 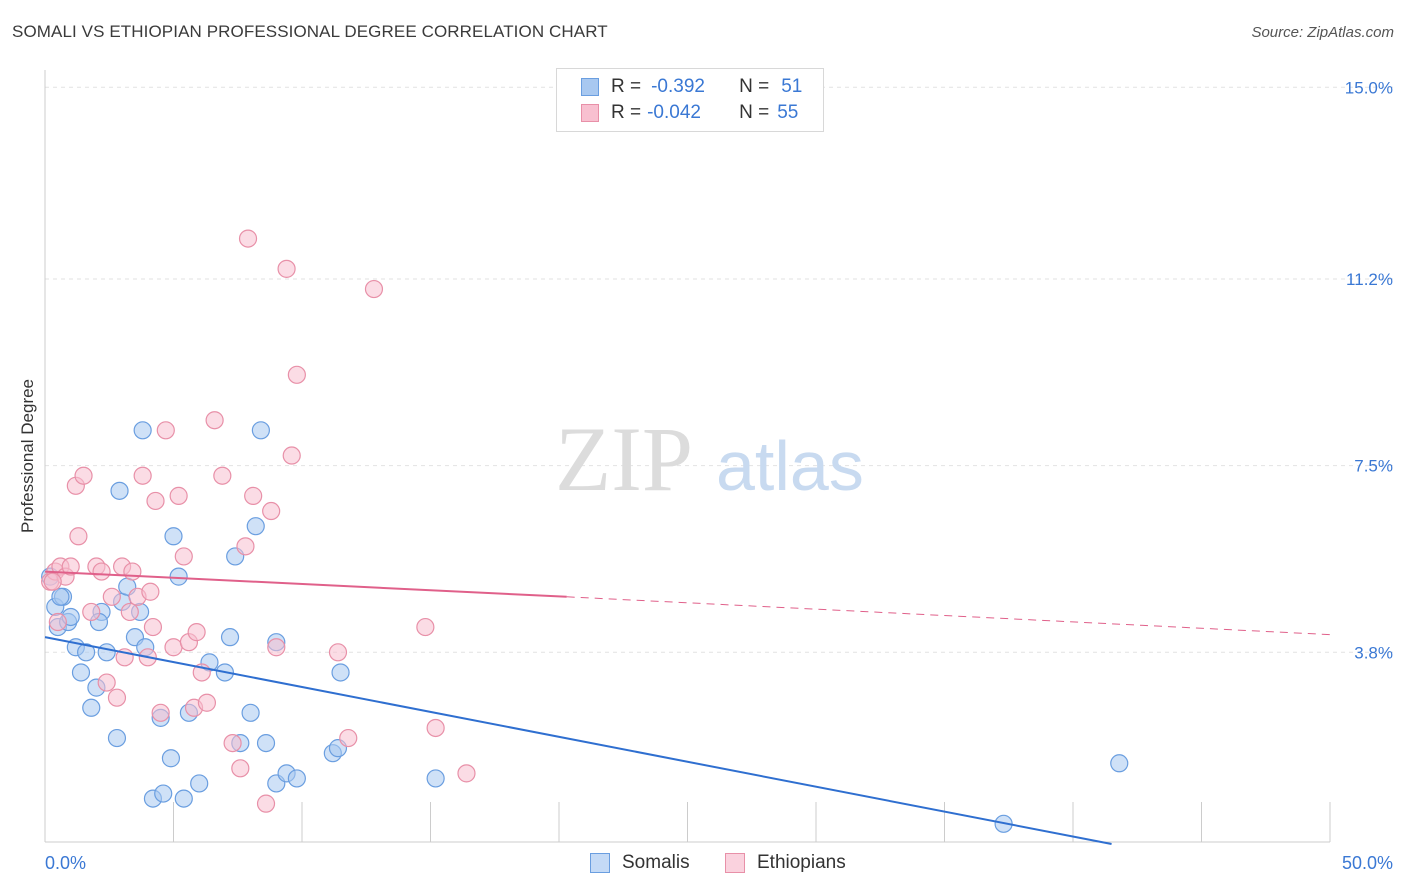 What do you see at coordinates (1367, 863) in the screenshot?
I see `x-tick-label-1: 50.0%` at bounding box center [1367, 863].